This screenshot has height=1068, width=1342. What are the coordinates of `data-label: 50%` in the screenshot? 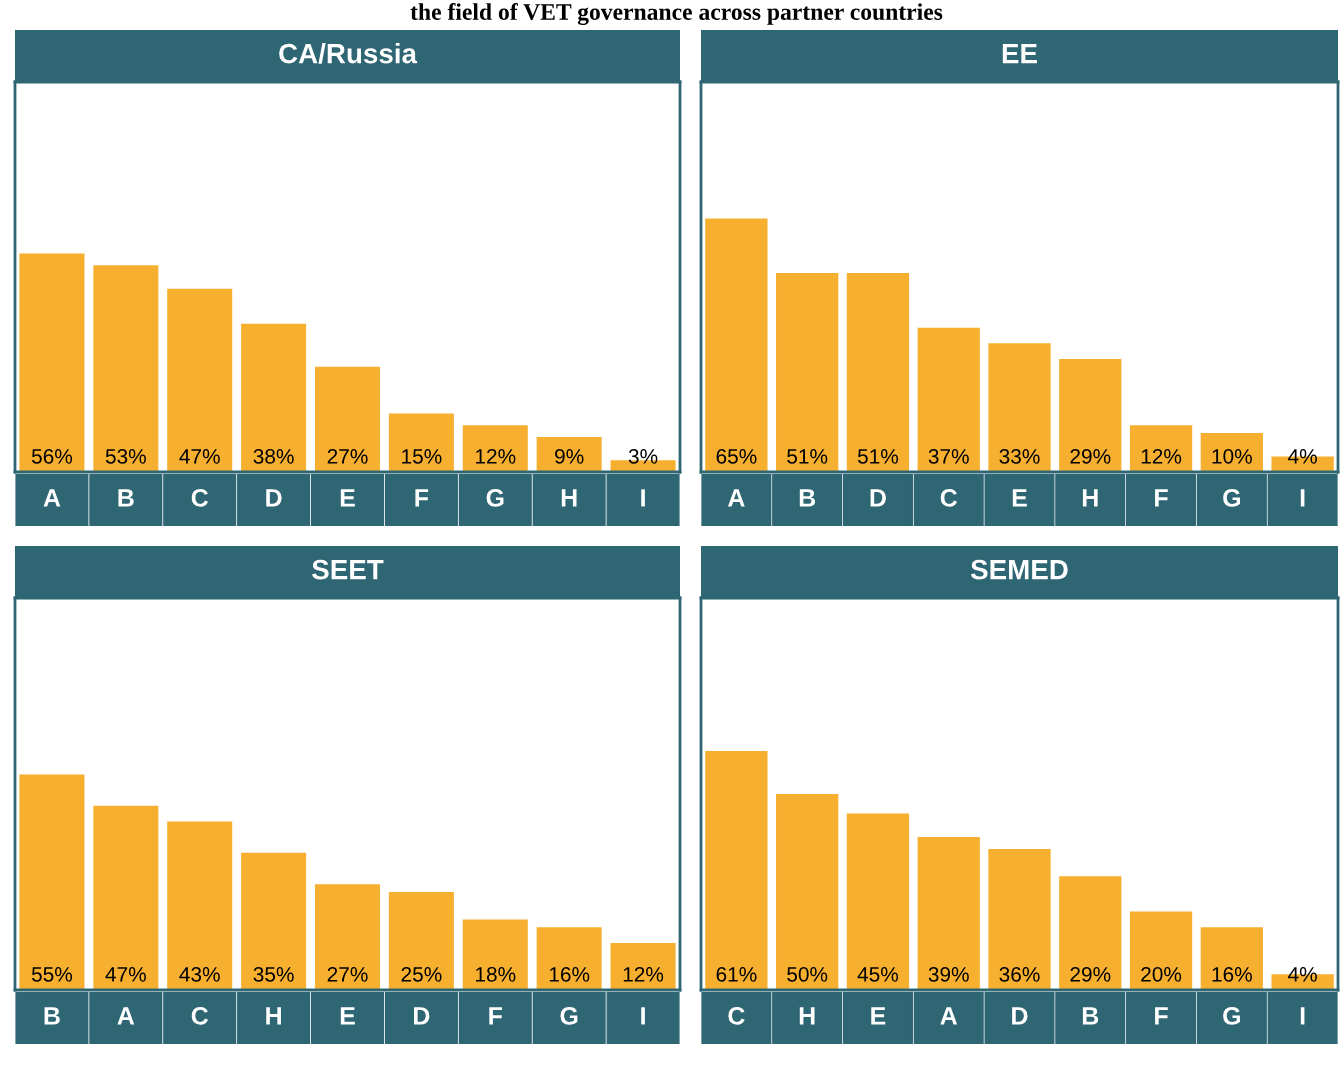 It's located at (807, 974).